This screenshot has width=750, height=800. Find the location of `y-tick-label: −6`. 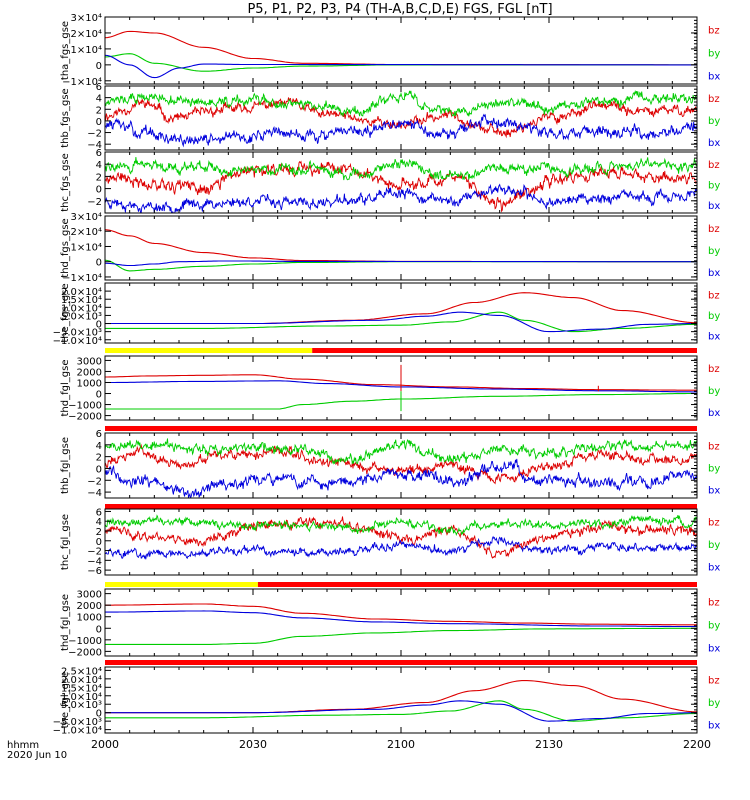

y-tick-label: −6 is located at coordinates (94, 571).